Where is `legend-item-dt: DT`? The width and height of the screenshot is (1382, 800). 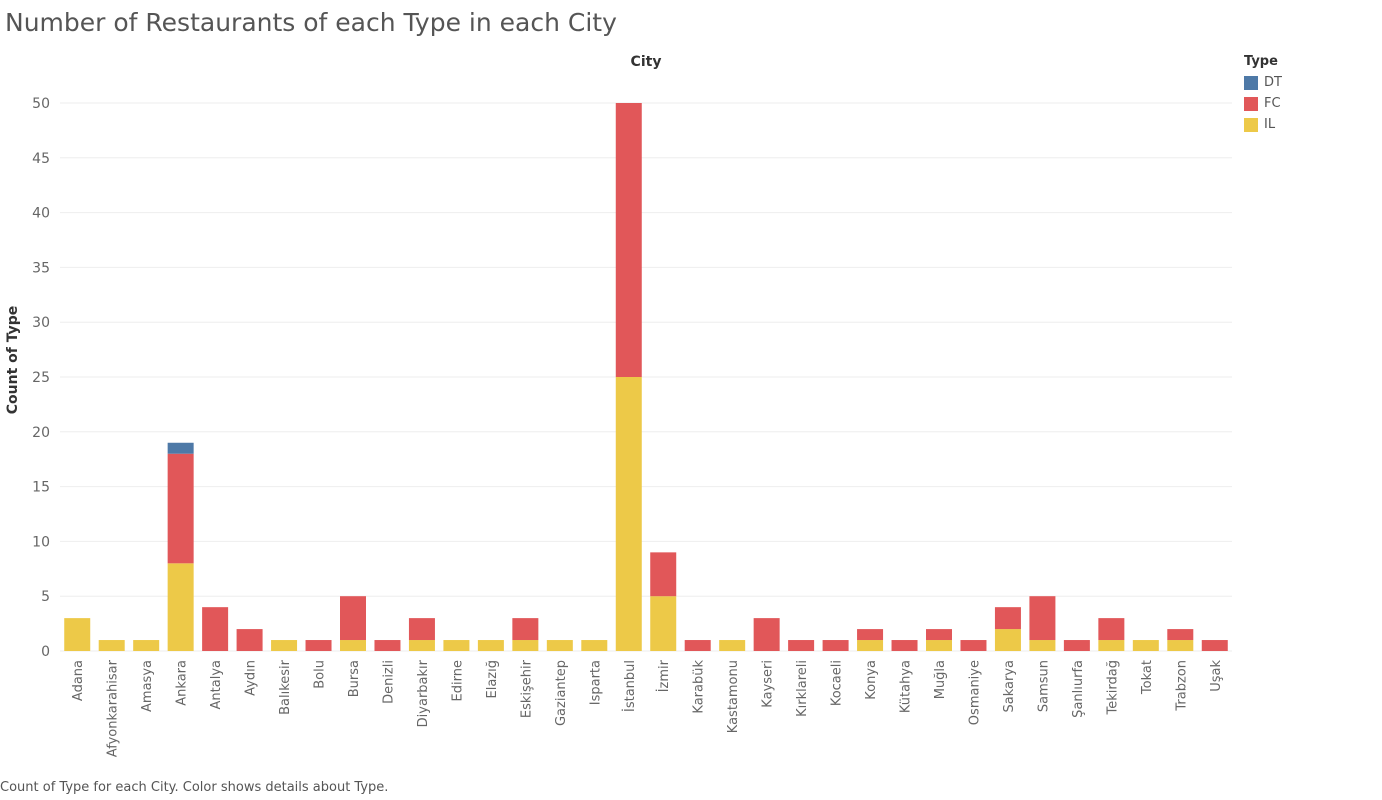
legend-item-dt: DT is located at coordinates (1263, 82).